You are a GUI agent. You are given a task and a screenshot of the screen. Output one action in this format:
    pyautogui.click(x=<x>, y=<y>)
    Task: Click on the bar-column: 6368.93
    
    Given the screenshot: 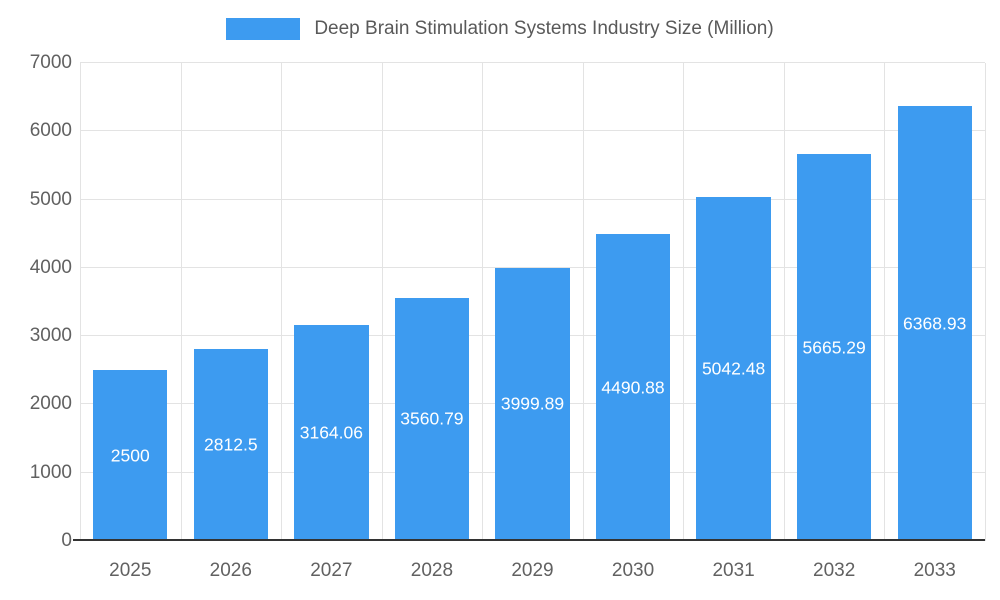 What is the action you would take?
    pyautogui.click(x=934, y=302)
    